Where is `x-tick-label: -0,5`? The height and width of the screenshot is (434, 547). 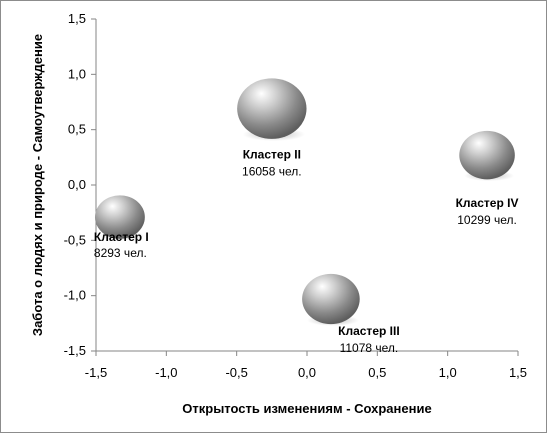 x-tick-label: -0,5 is located at coordinates (236, 372).